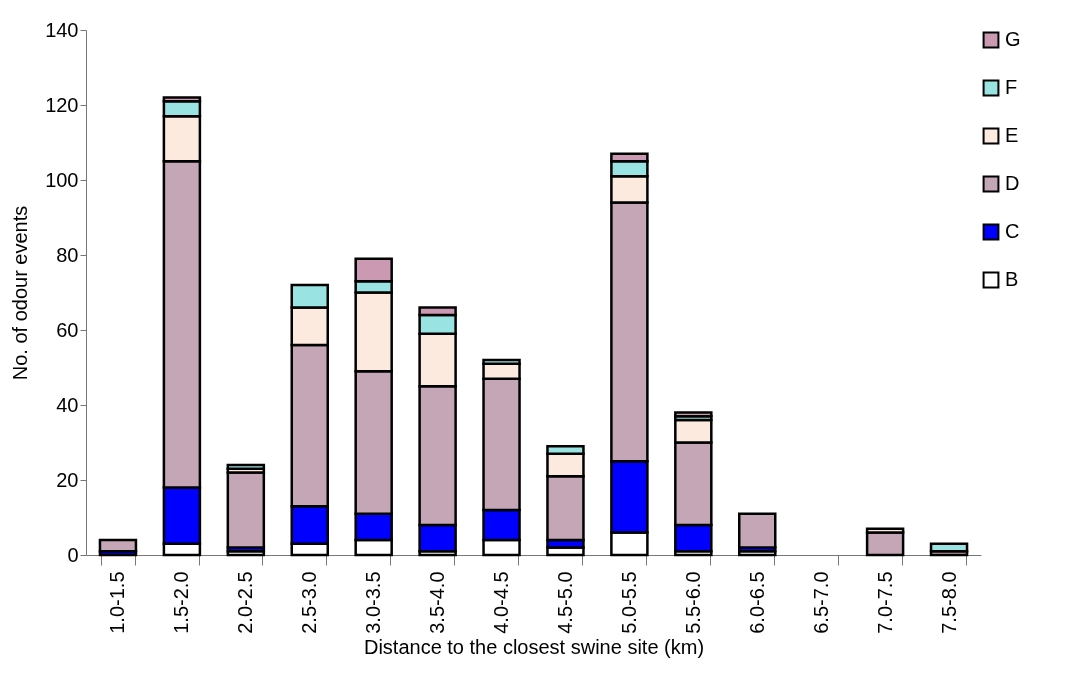  I want to click on y-tick-label: 0, so click(73, 554).